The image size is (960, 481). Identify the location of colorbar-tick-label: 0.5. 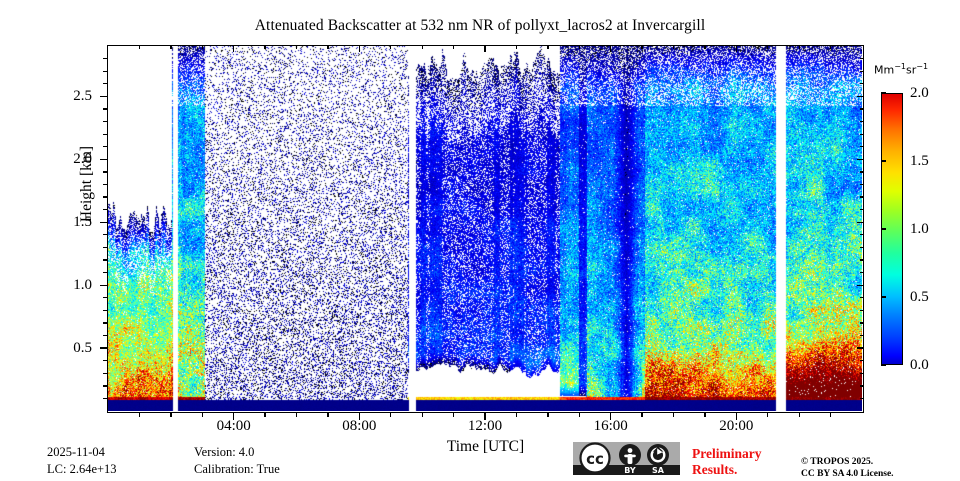
(919, 296).